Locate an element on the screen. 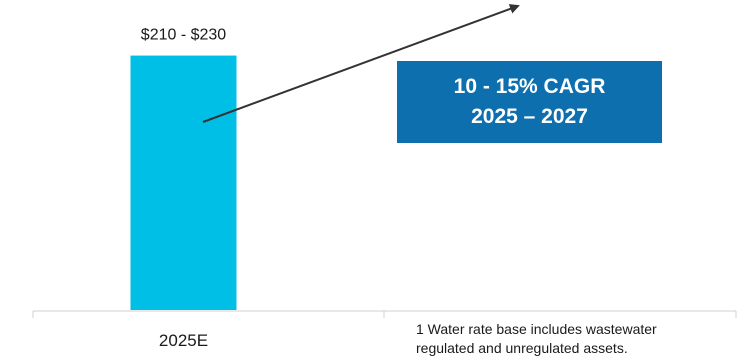  x-tick-label: 2025E is located at coordinates (183, 340).